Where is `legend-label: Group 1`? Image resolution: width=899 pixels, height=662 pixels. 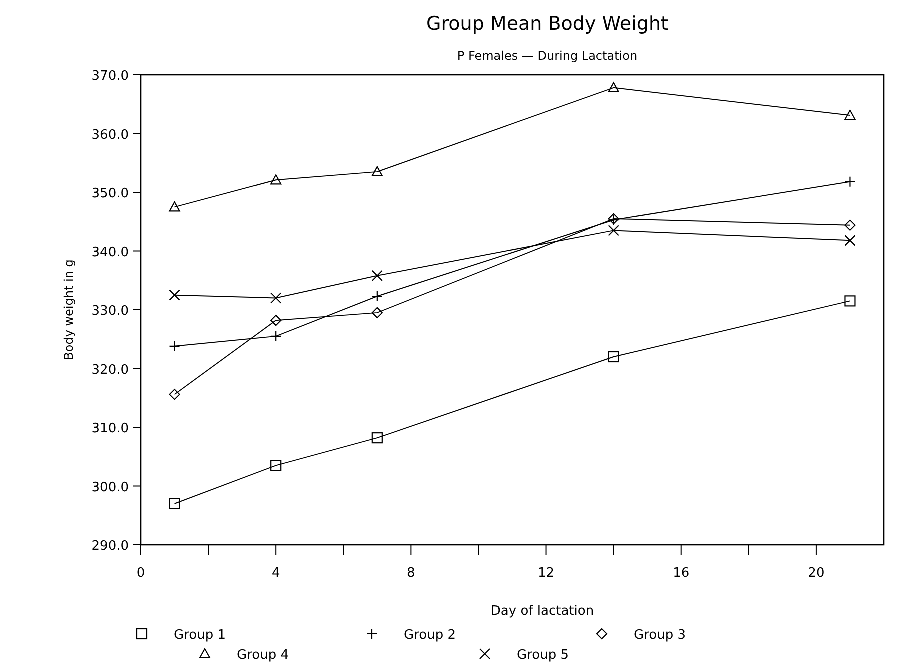
legend-label: Group 1 is located at coordinates (200, 635).